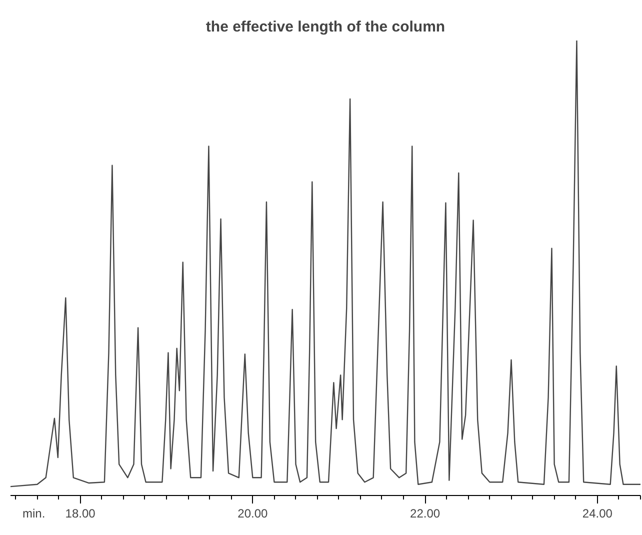 This screenshot has width=642, height=535. What do you see at coordinates (425, 513) in the screenshot?
I see `x-tick-label: 22.00` at bounding box center [425, 513].